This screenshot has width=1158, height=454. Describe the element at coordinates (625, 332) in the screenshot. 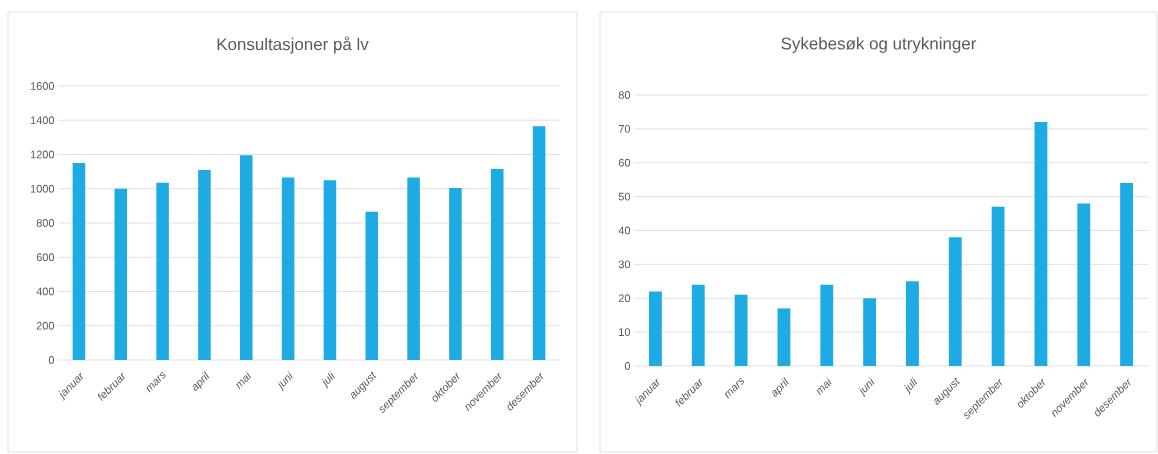

I see `y-tick-label: 10` at that location.